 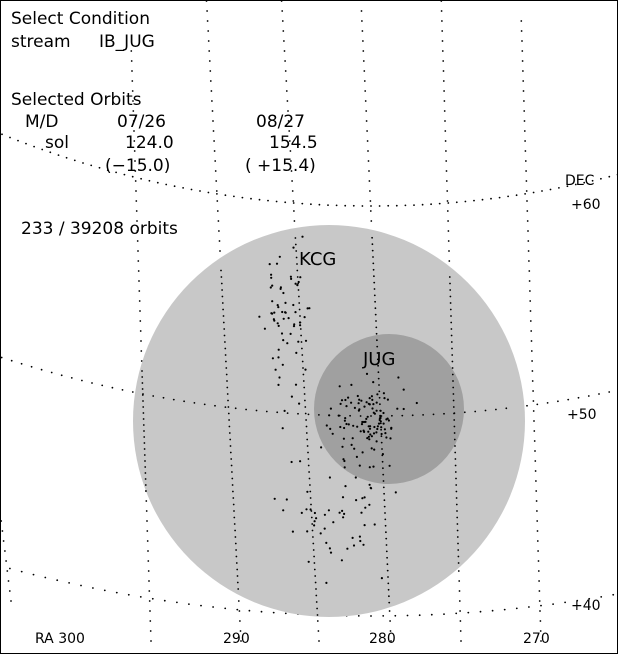 What do you see at coordinates (99, 229) in the screenshot?
I see `orbit-count: 233 / 39208 orbits` at bounding box center [99, 229].